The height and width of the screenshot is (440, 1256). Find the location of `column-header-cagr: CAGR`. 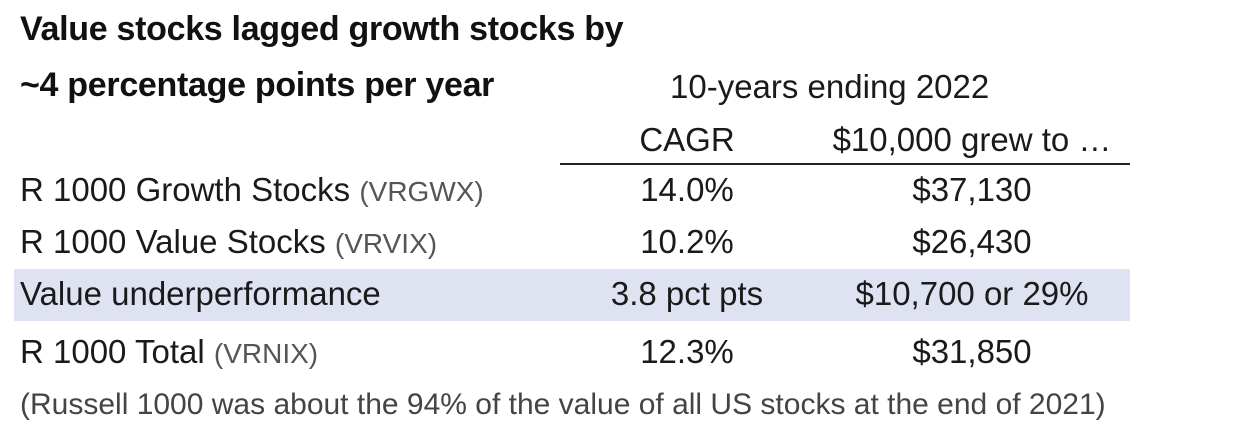

column-header-cagr: CAGR is located at coordinates (687, 139).